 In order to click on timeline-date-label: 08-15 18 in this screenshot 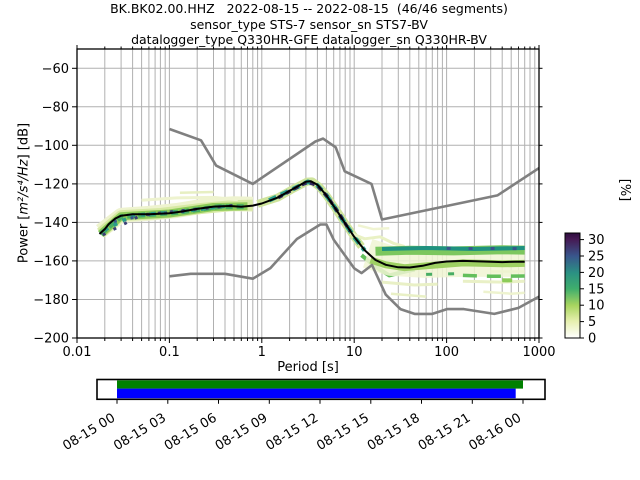, I will do `click(394, 432)`.